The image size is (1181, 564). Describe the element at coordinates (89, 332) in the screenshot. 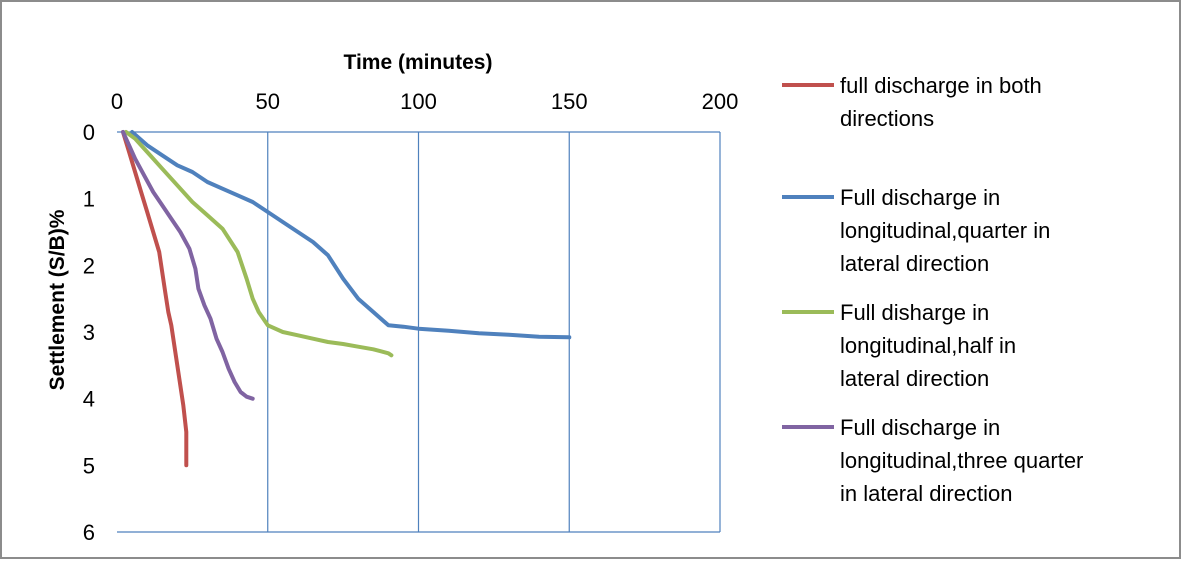

I see `y-tick-label: 3` at that location.